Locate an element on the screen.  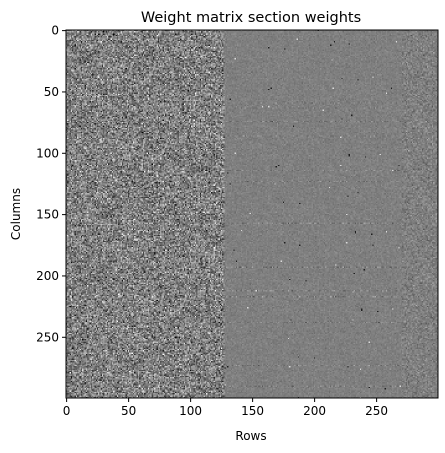
x-axis: 0 50 100 150 200 250 is located at coordinates (225, 408).